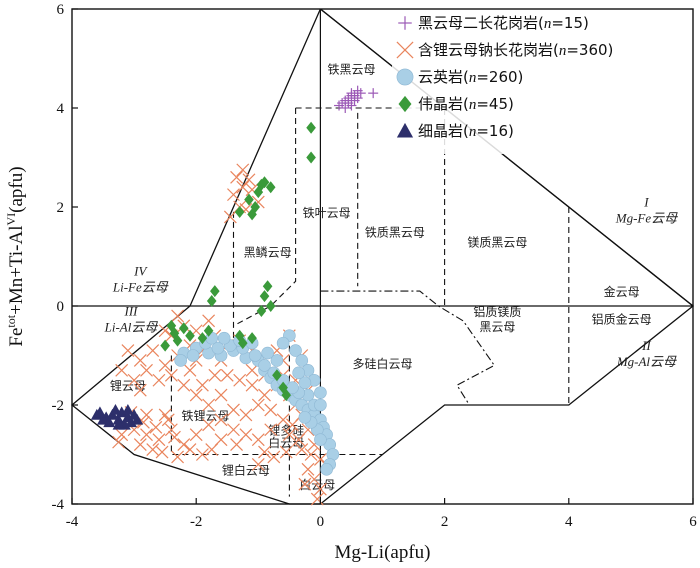  What do you see at coordinates (646, 345) in the screenshot?
I see `corner-label-roman: II` at bounding box center [646, 345].